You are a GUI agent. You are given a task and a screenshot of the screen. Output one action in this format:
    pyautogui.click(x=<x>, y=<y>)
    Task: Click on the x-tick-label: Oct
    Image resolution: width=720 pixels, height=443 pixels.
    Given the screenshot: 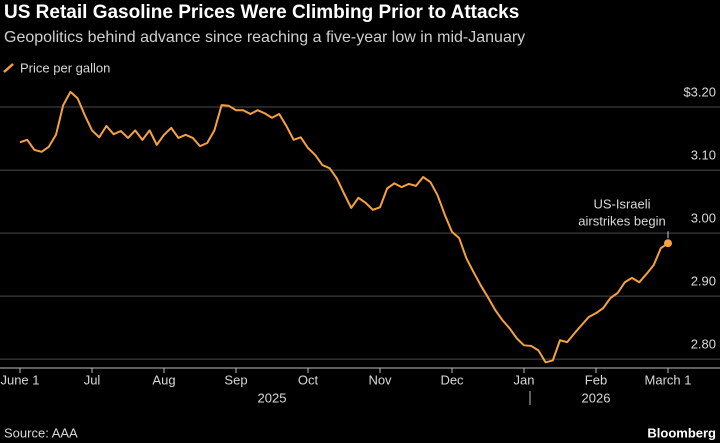 What is the action you would take?
    pyautogui.click(x=308, y=379)
    